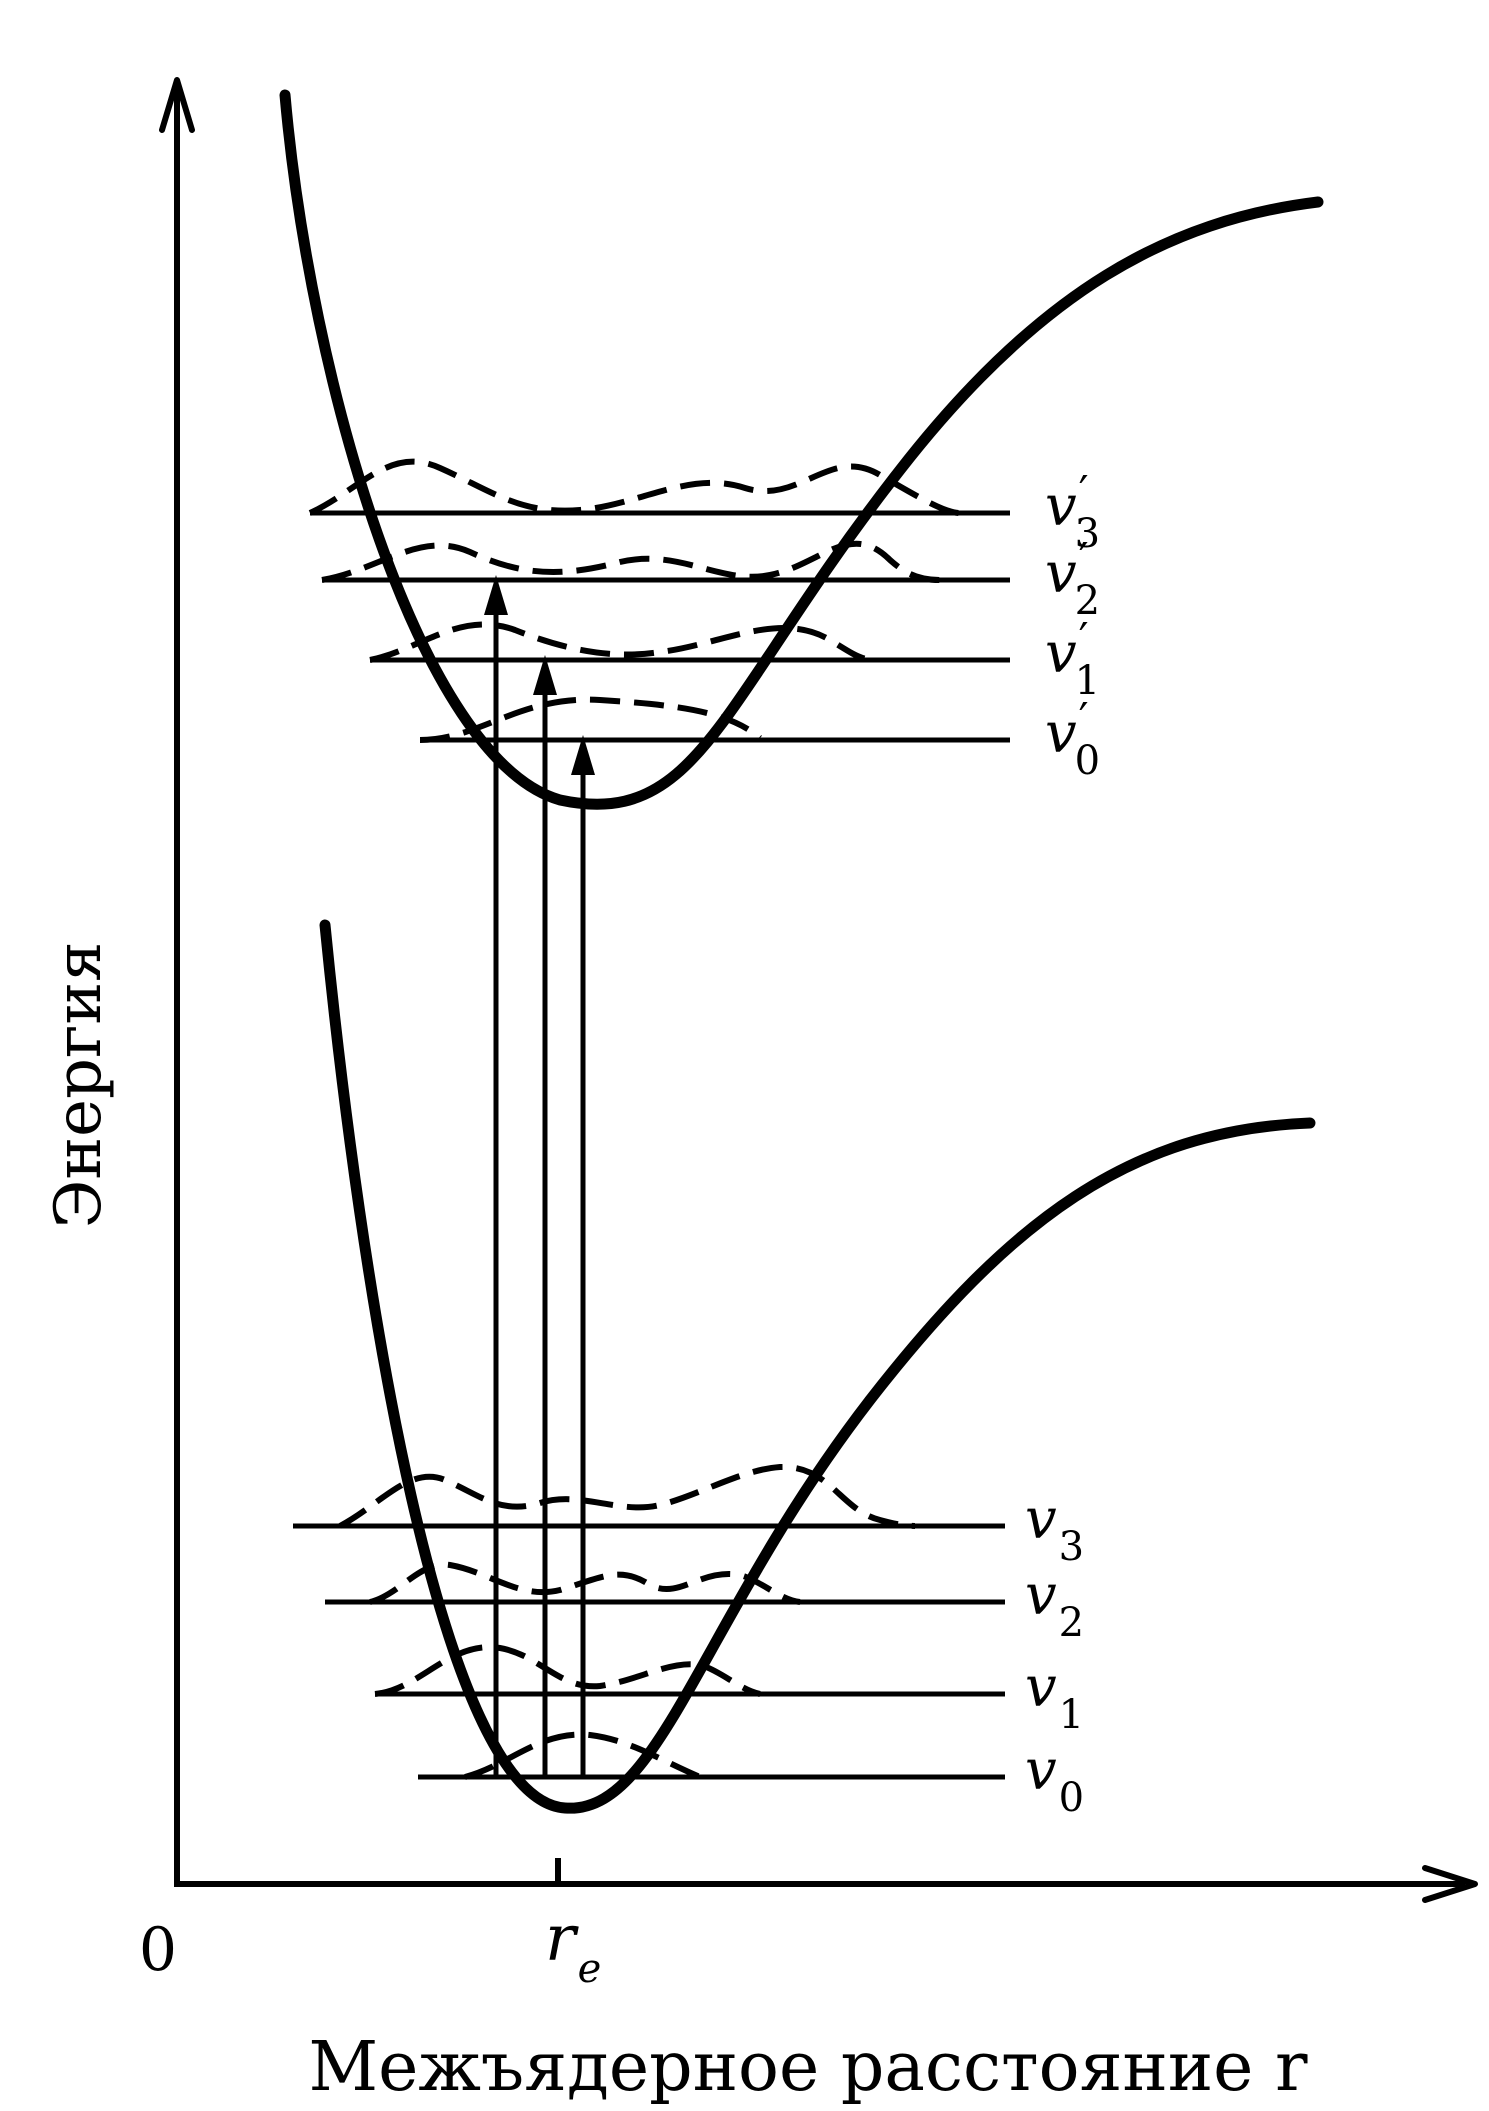  I want to click on lower-level-label-0: v0, so click(1054, 1779).